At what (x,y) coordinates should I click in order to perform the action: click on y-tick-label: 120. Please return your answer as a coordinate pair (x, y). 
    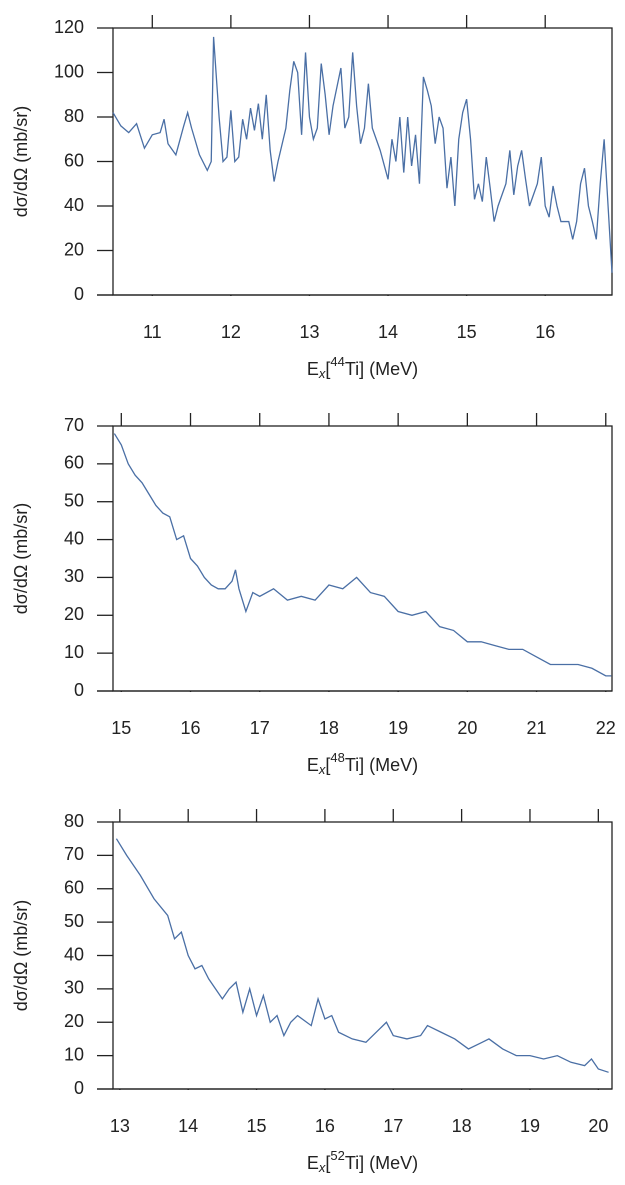
    Looking at the image, I should click on (69, 27).